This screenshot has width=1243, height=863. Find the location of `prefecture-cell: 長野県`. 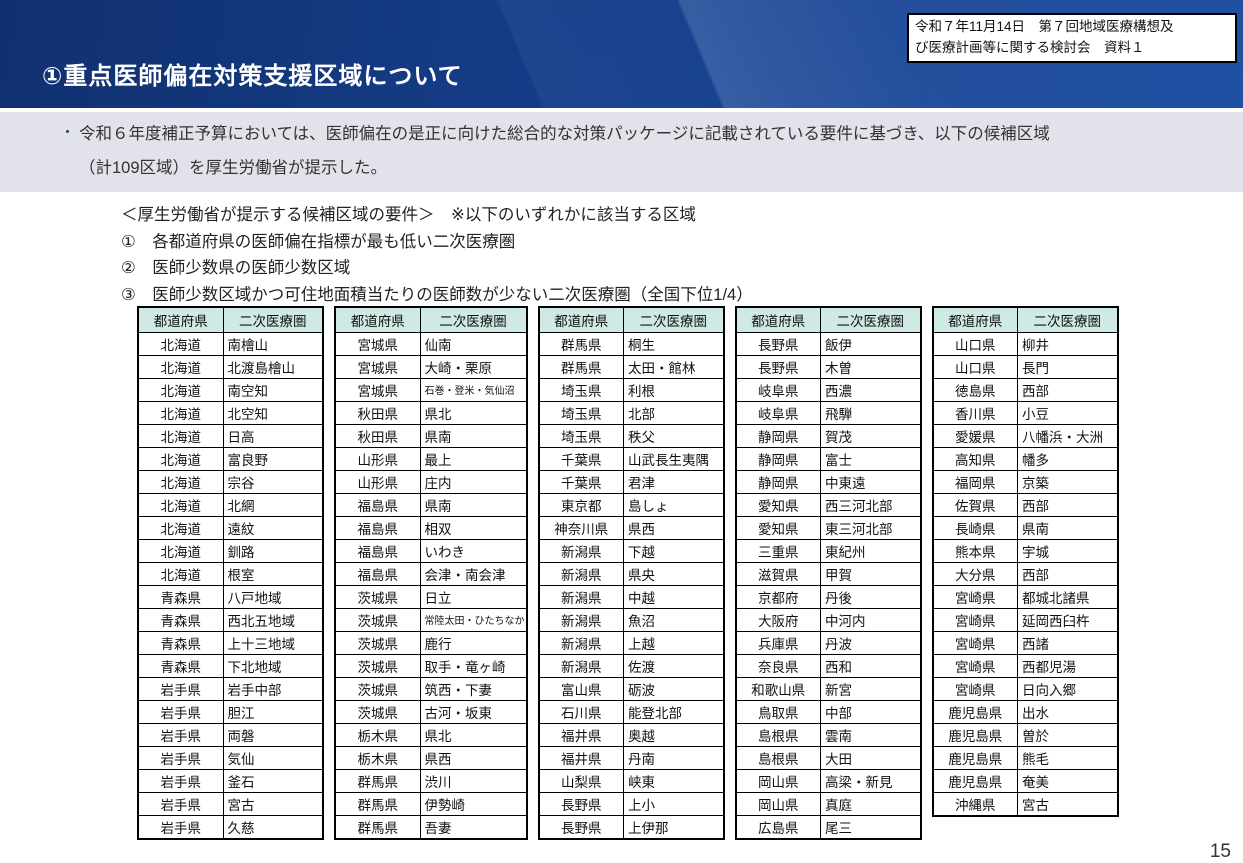

prefecture-cell: 長野県 is located at coordinates (778, 343).